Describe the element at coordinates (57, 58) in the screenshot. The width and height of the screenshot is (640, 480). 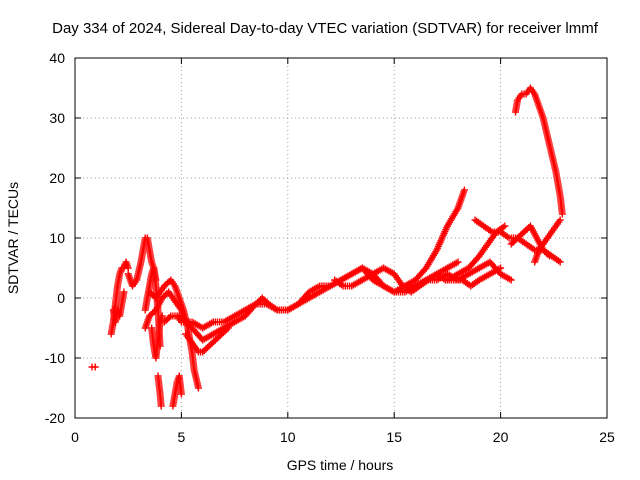
I see `y-tick-label: 40` at that location.